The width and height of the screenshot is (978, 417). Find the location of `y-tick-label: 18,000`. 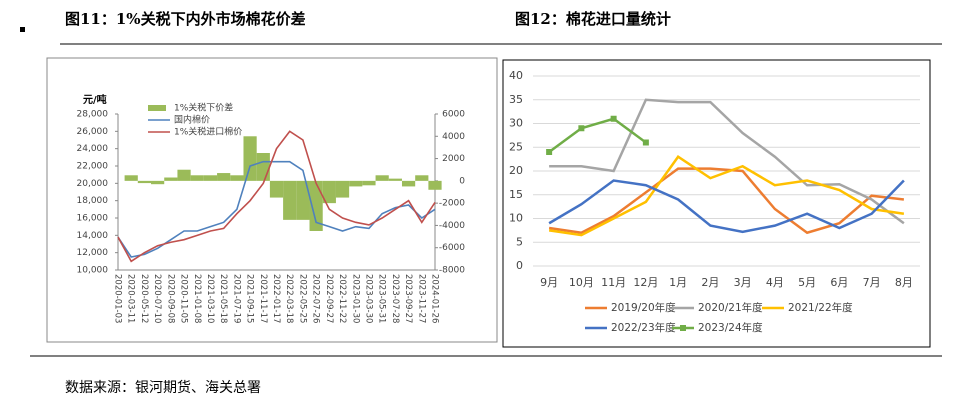

y-tick-label: 18,000 is located at coordinates (93, 201).